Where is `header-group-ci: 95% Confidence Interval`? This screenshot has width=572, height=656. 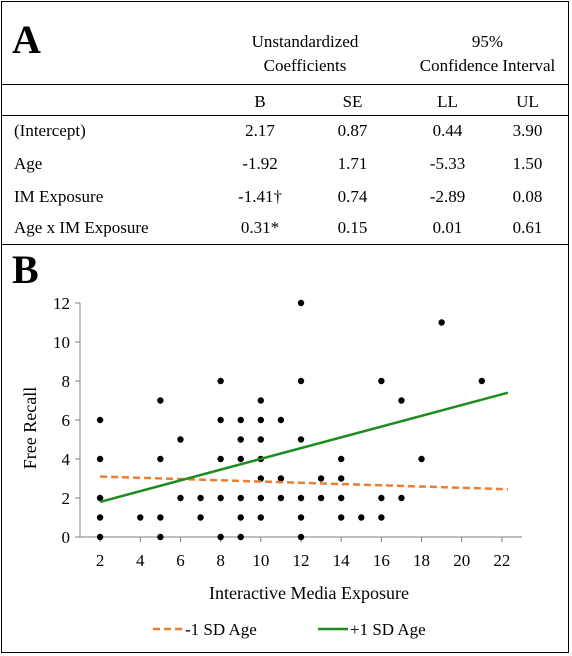 header-group-ci: 95% Confidence Interval is located at coordinates (487, 54).